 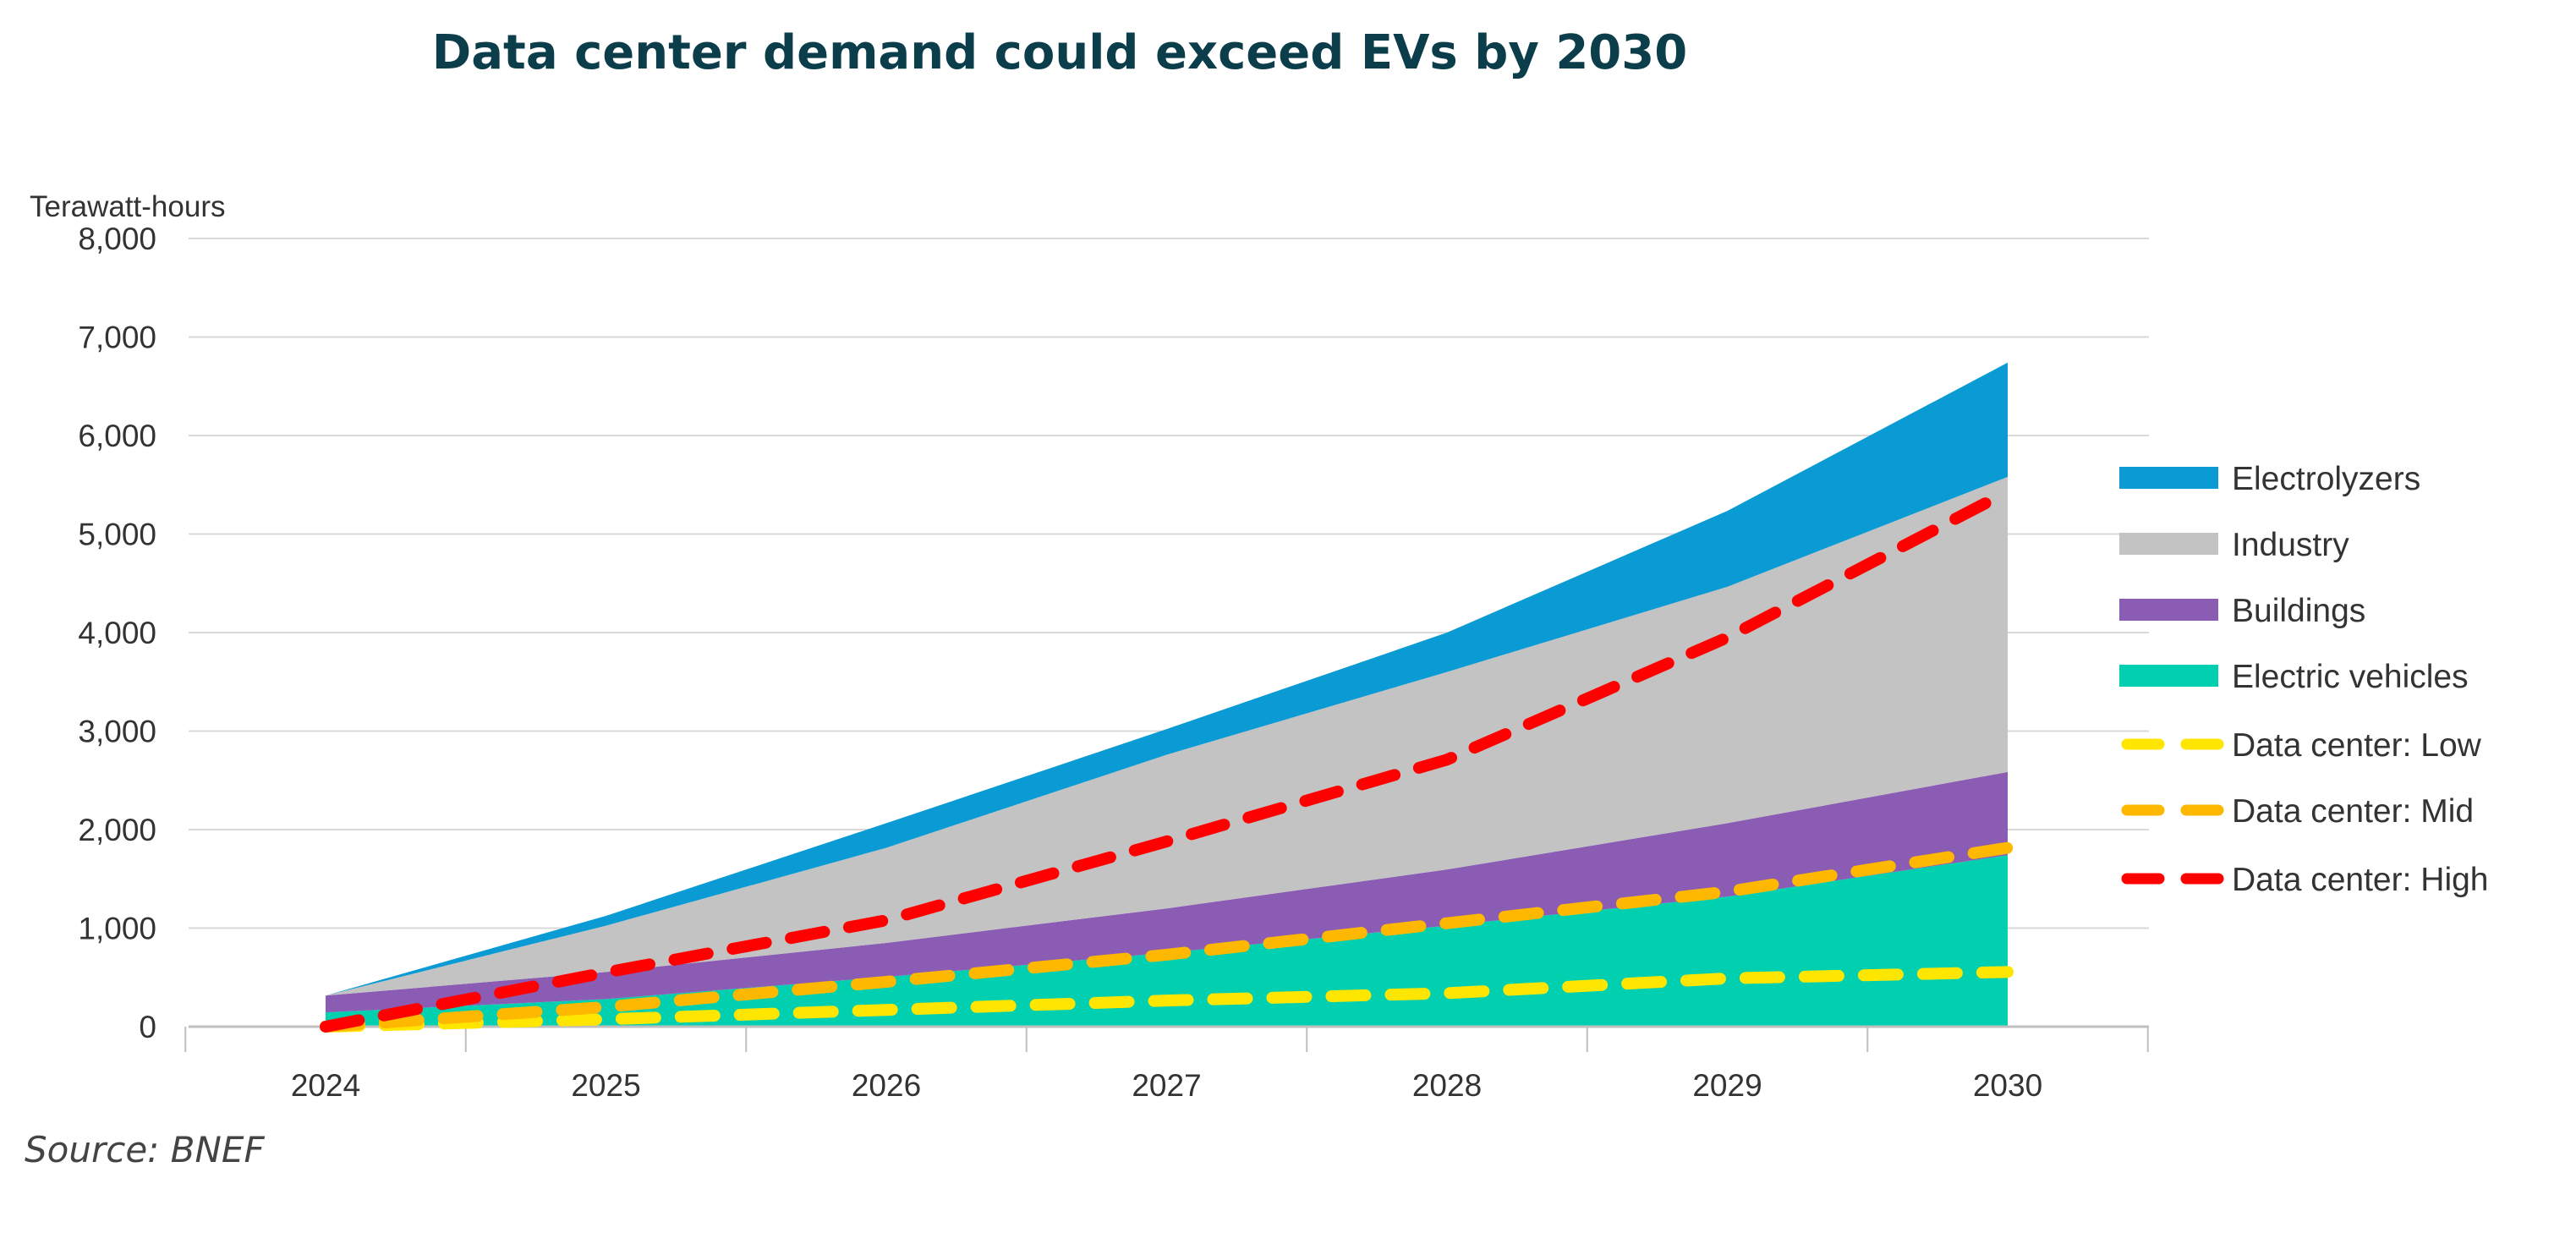 I want to click on legend-label: Data center: Mid, so click(x=2353, y=812).